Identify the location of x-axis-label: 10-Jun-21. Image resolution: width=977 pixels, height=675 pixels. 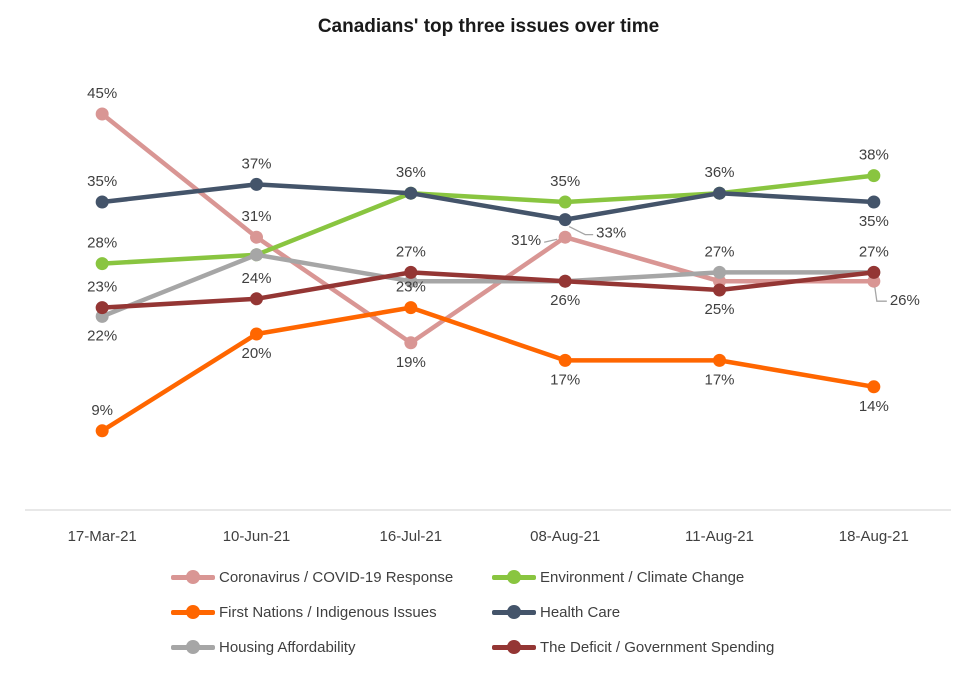
(257, 536).